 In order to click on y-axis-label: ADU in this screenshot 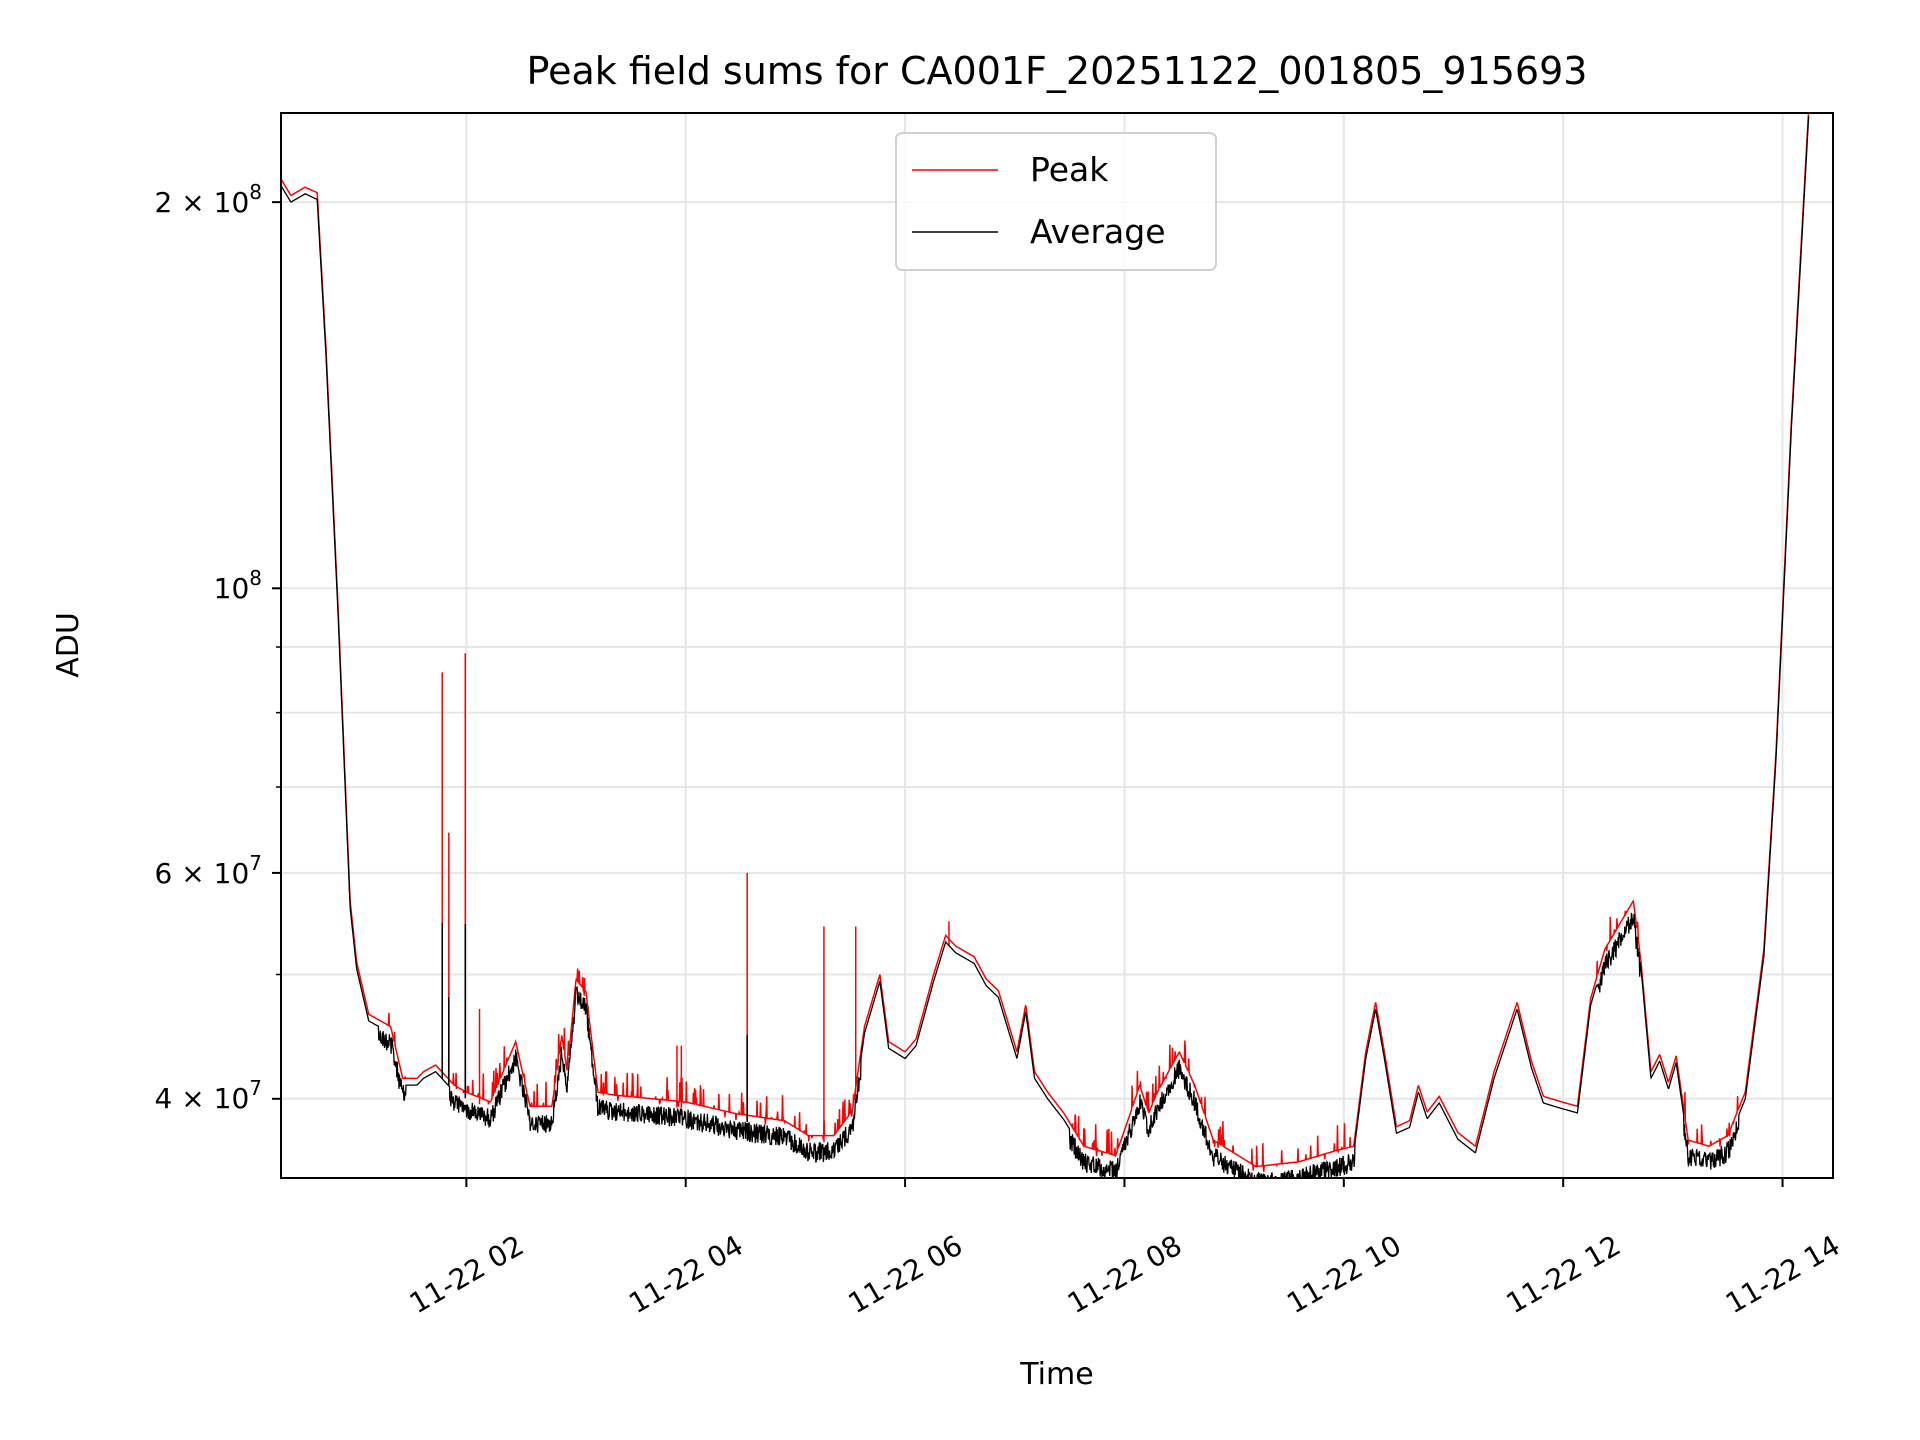, I will do `click(68, 645)`.